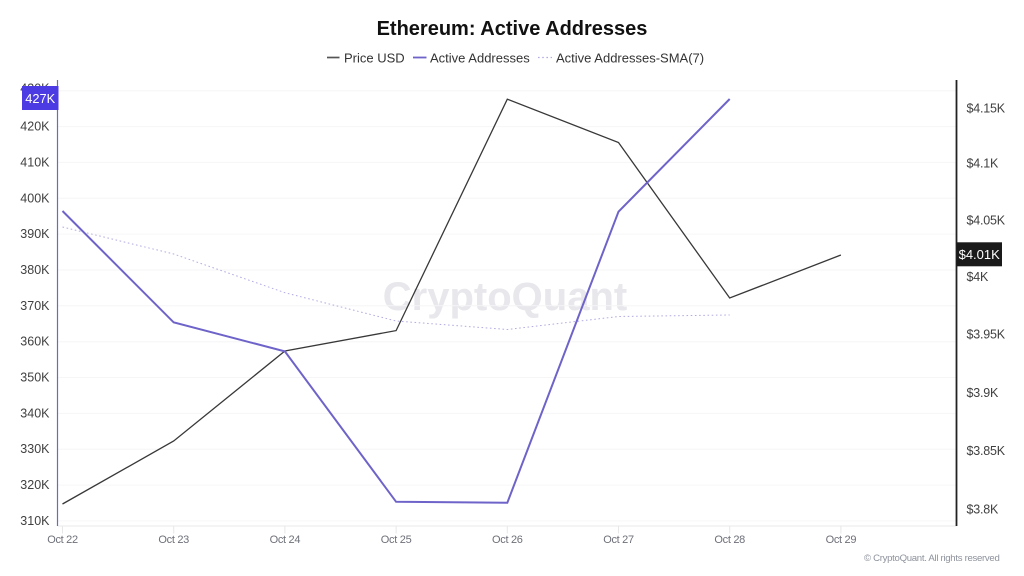  I want to click on svg-text: 427K, so click(40, 98).